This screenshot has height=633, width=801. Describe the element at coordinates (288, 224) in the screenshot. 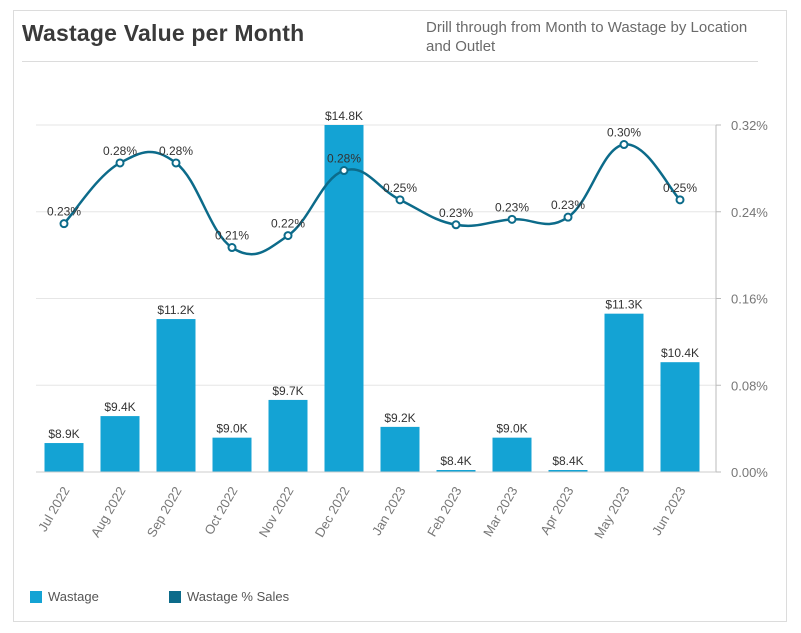

I see `line-data-label: 0.22%` at that location.